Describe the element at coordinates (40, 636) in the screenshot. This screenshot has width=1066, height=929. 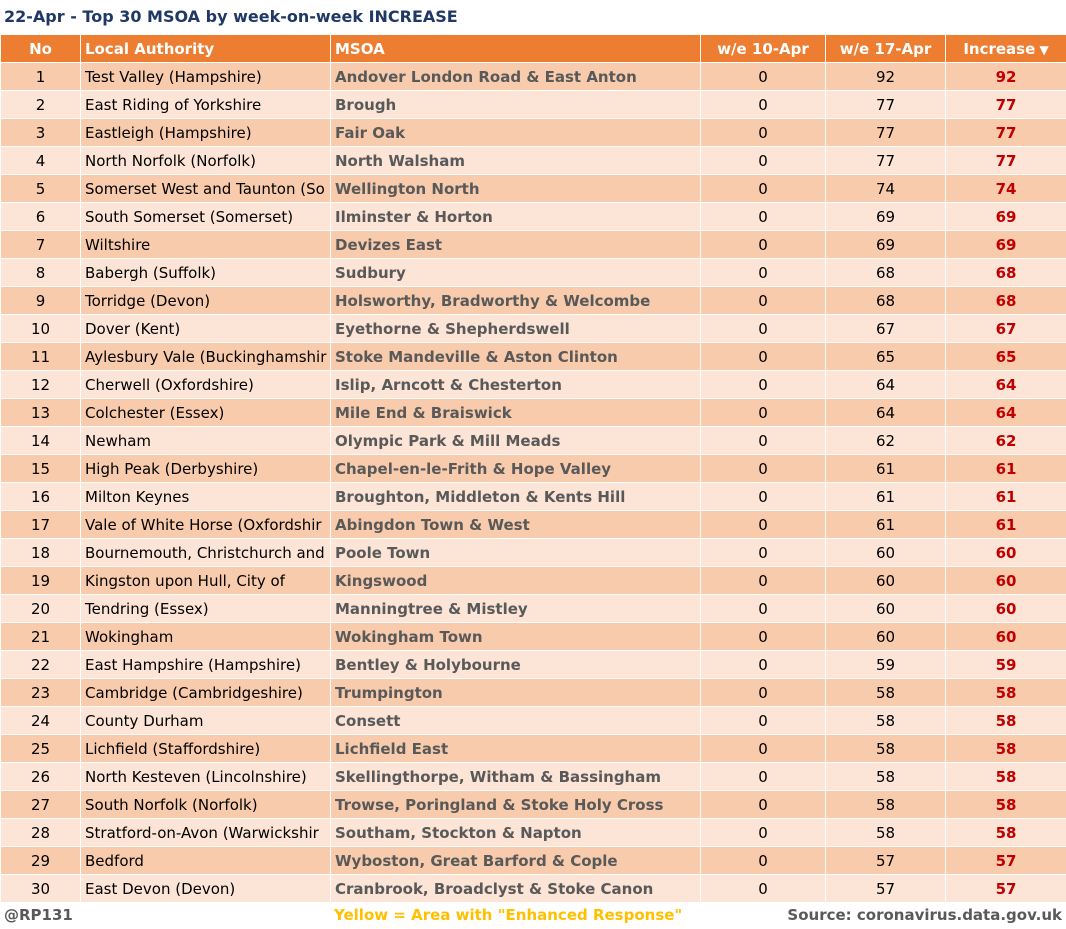
I see `row-number: 21` at that location.